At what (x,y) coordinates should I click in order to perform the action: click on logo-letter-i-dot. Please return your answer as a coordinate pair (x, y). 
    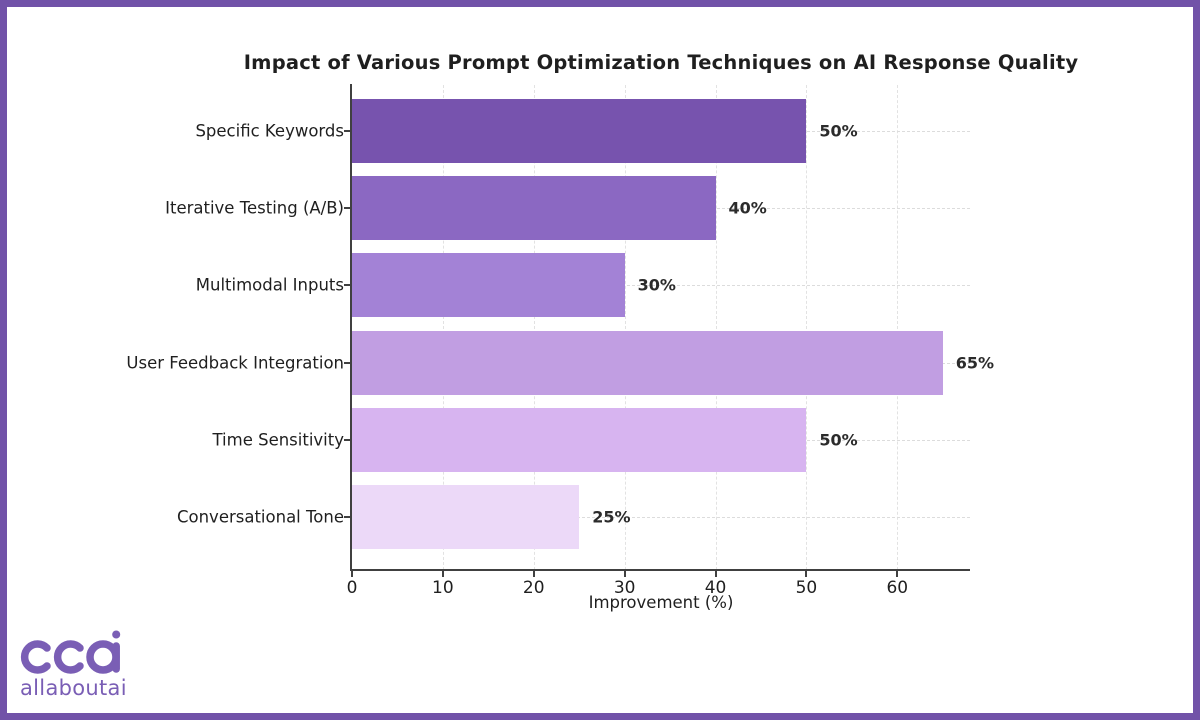
    Looking at the image, I should click on (116, 634).